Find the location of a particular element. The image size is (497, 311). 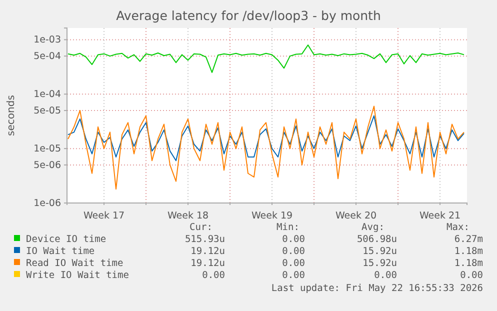

y-axis-title: seconds is located at coordinates (11, 115).